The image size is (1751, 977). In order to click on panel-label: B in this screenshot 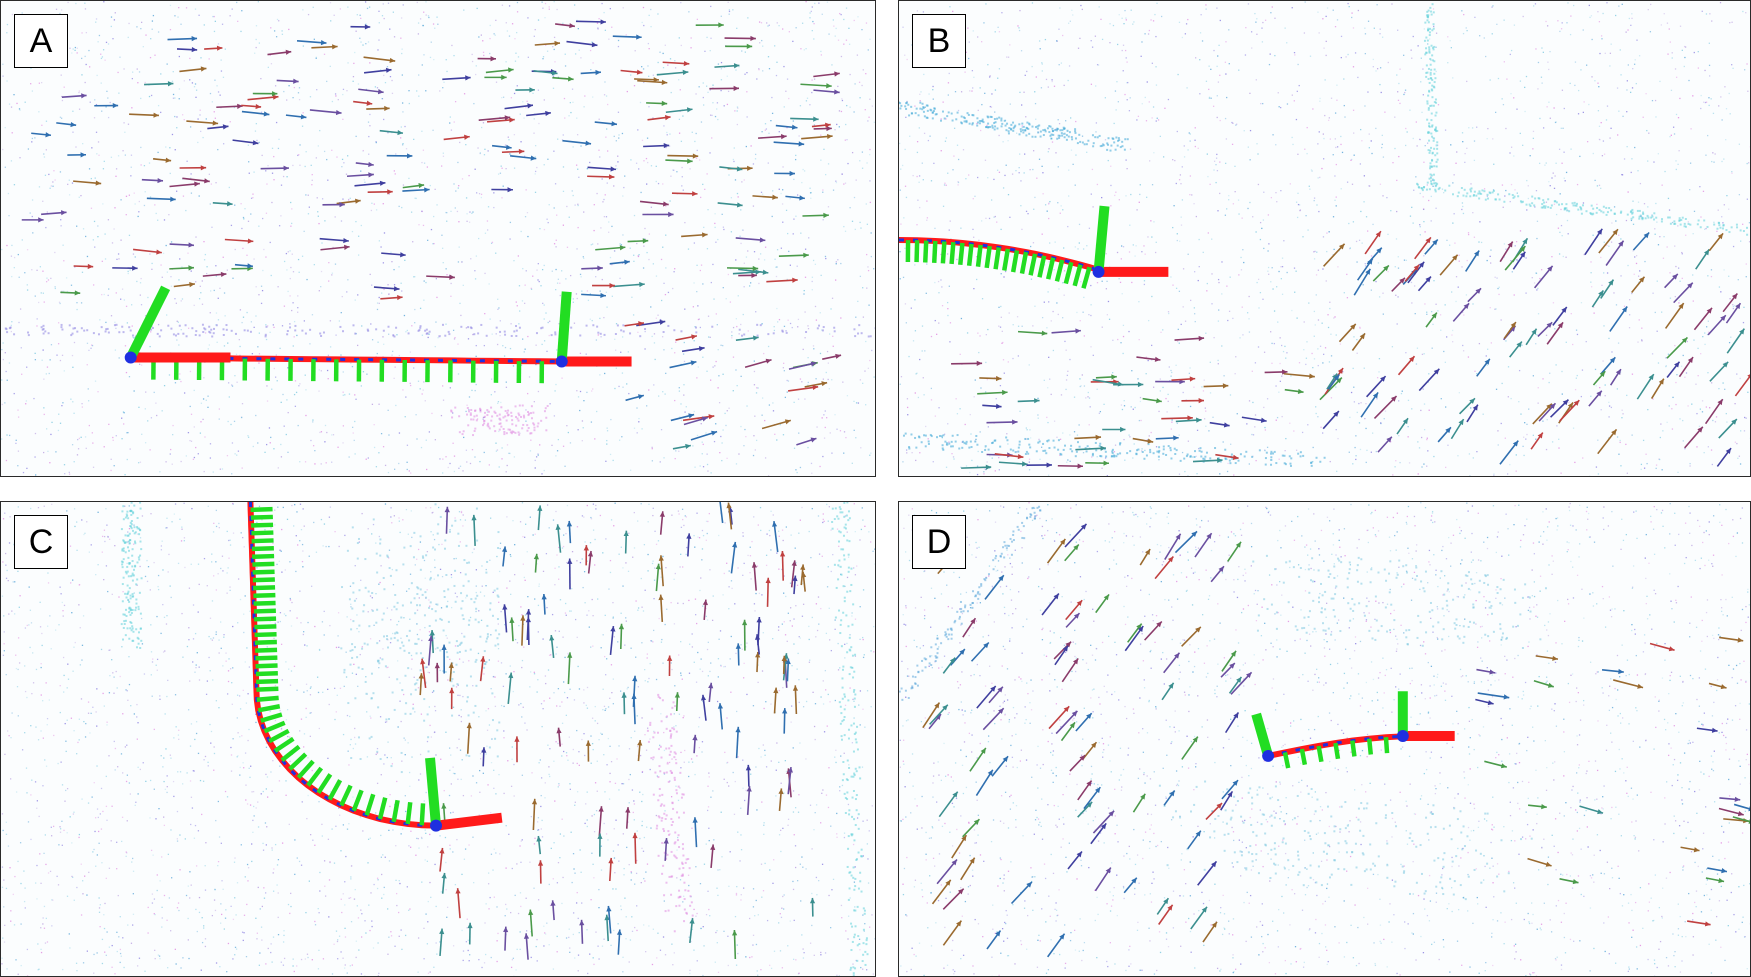, I will do `click(939, 41)`.